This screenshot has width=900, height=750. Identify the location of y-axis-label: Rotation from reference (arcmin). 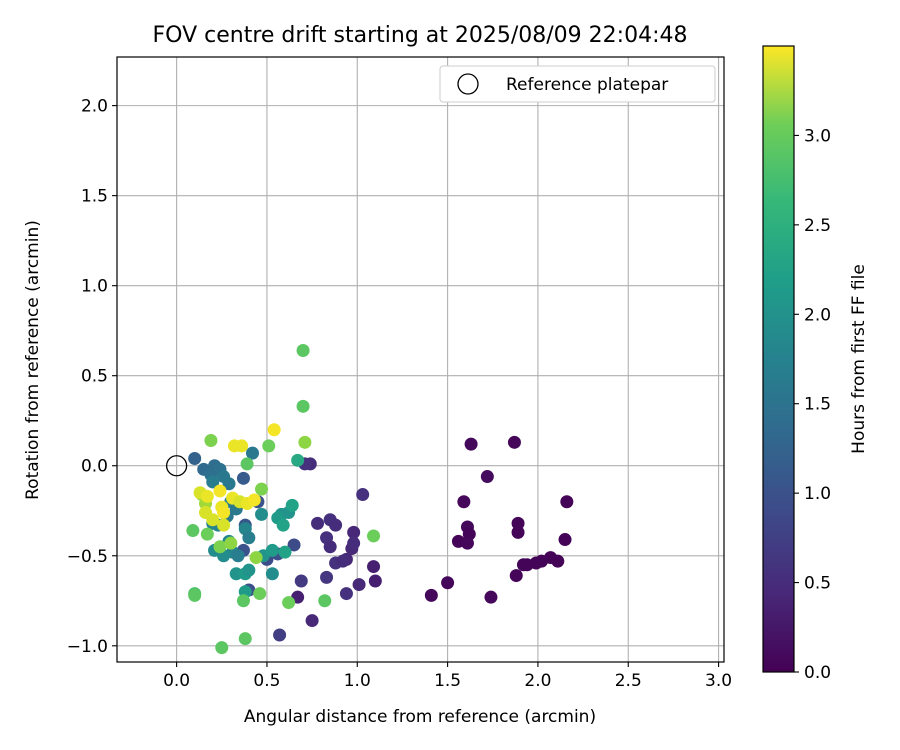
(33, 360).